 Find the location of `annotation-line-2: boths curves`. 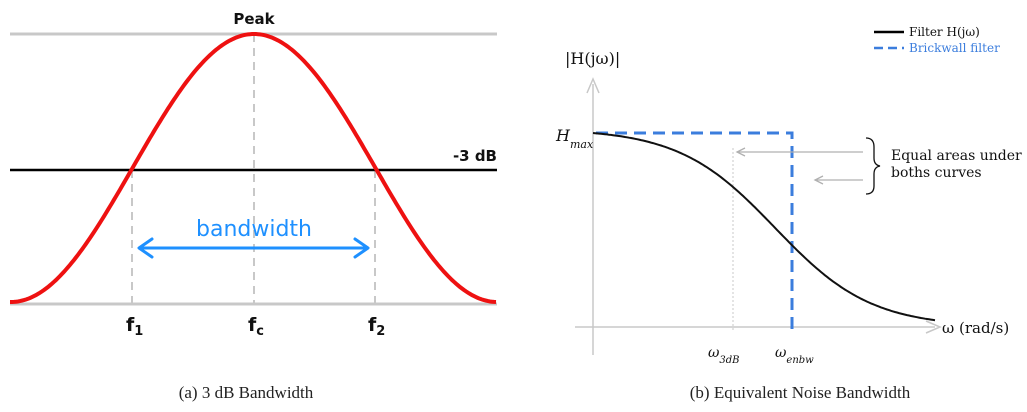

annotation-line-2: boths curves is located at coordinates (936, 173).